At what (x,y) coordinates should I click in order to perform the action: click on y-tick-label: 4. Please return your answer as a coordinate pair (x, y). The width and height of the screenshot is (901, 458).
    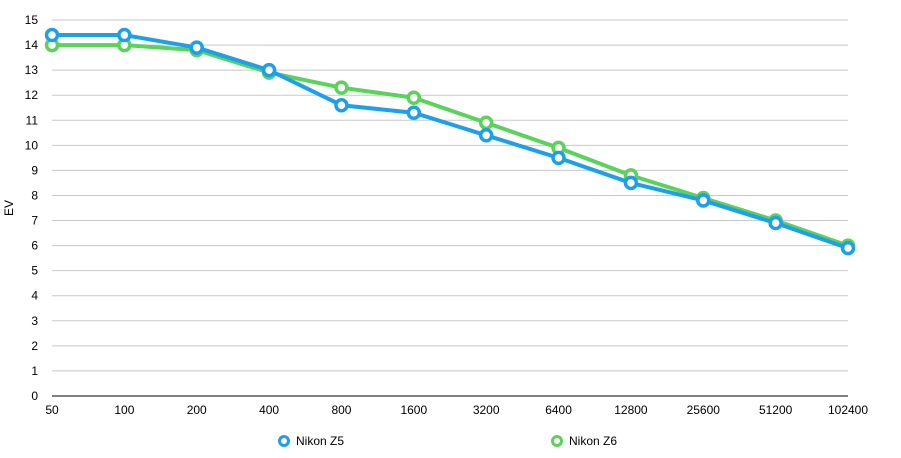
    Looking at the image, I should click on (34, 296).